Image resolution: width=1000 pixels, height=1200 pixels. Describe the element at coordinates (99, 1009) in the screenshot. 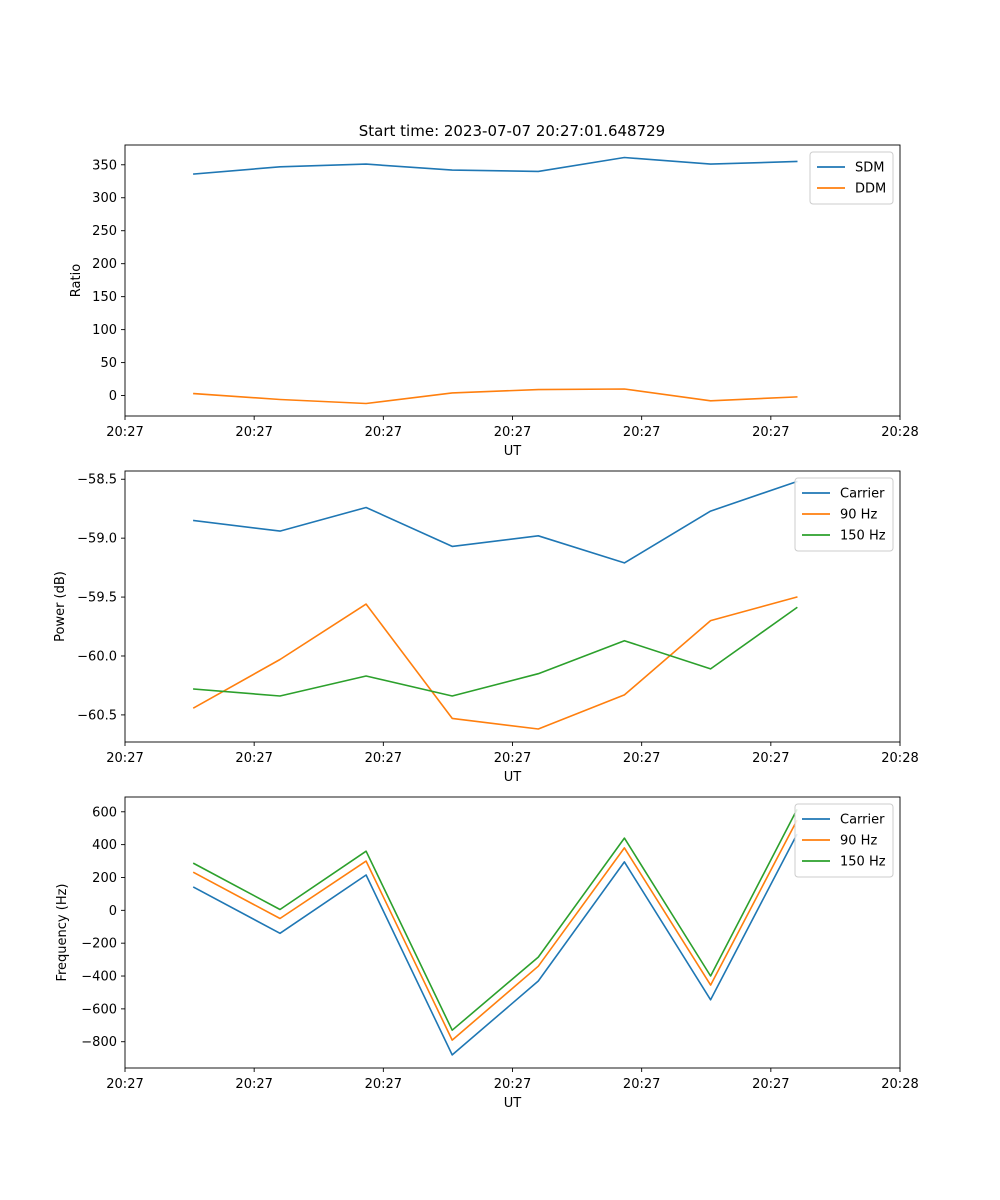

I see `y-tick-label: −600` at that location.